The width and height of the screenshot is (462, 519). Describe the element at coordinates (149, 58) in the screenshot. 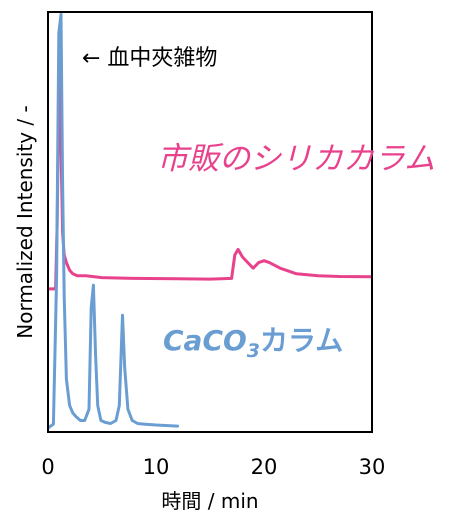

I see `annotation-blood-contaminants: ← 血中夾雑物` at that location.